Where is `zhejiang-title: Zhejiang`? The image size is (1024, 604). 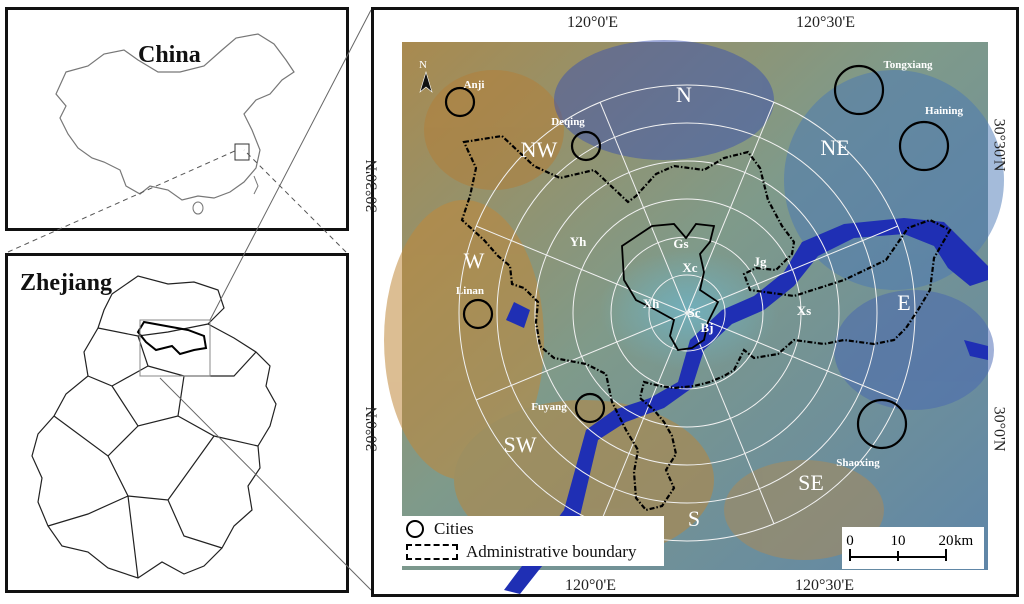 zhejiang-title: Zhejiang is located at coordinates (66, 283).